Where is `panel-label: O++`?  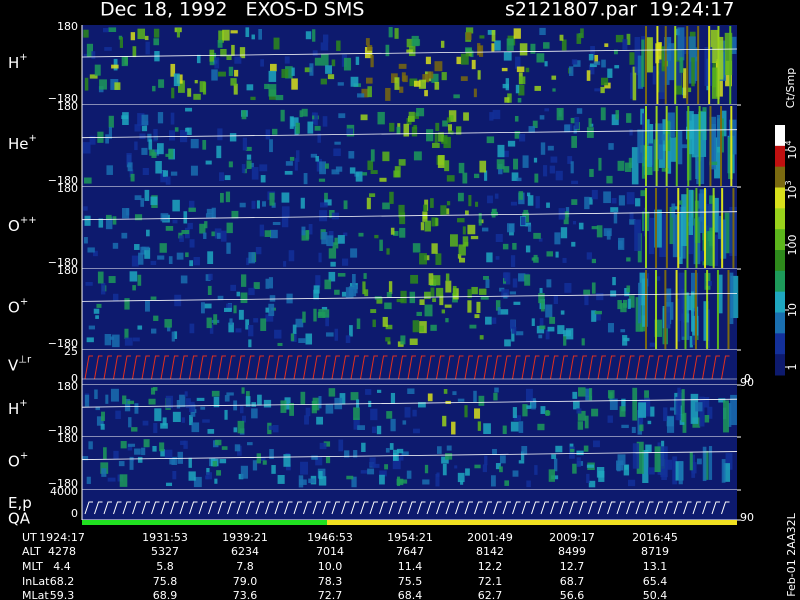 panel-label: O++ is located at coordinates (22, 225).